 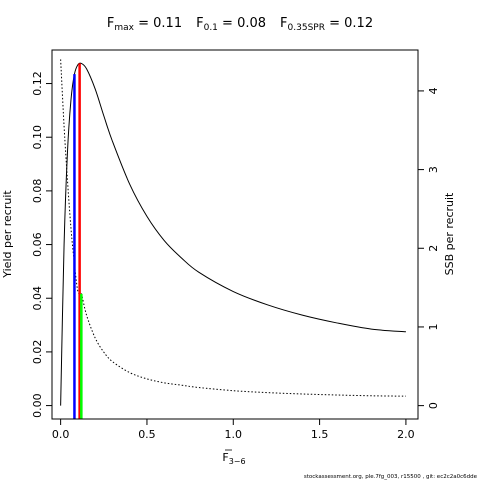 What do you see at coordinates (7, 234) in the screenshot?
I see `y-axis-left-title: Yield per recruit` at bounding box center [7, 234].